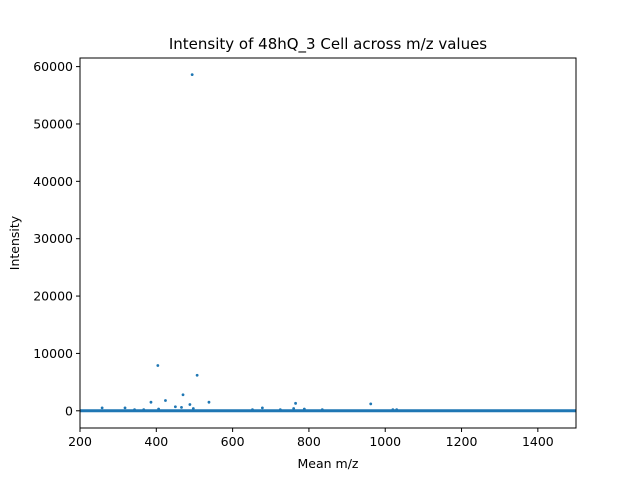 The width and height of the screenshot is (640, 480). I want to click on y-tick-label: 40000, so click(53, 181).